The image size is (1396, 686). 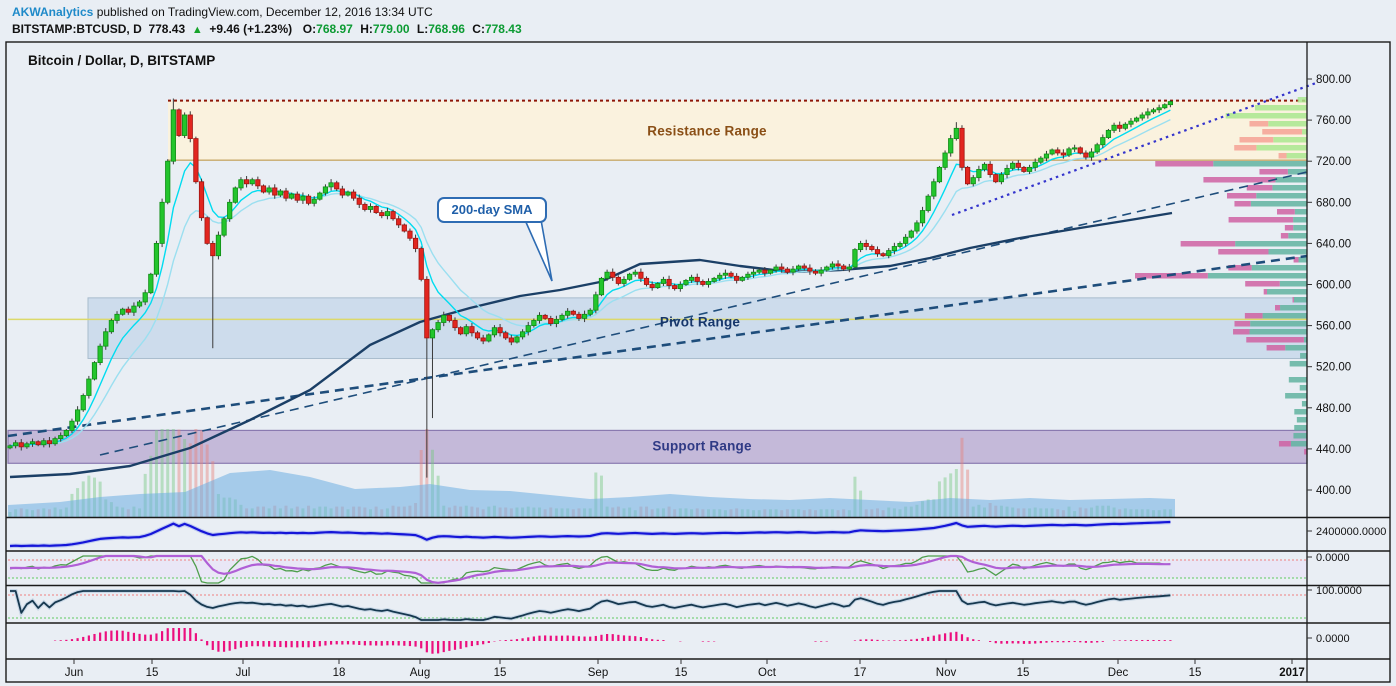 I want to click on price-tick-label: 760.00, so click(x=1333, y=121).